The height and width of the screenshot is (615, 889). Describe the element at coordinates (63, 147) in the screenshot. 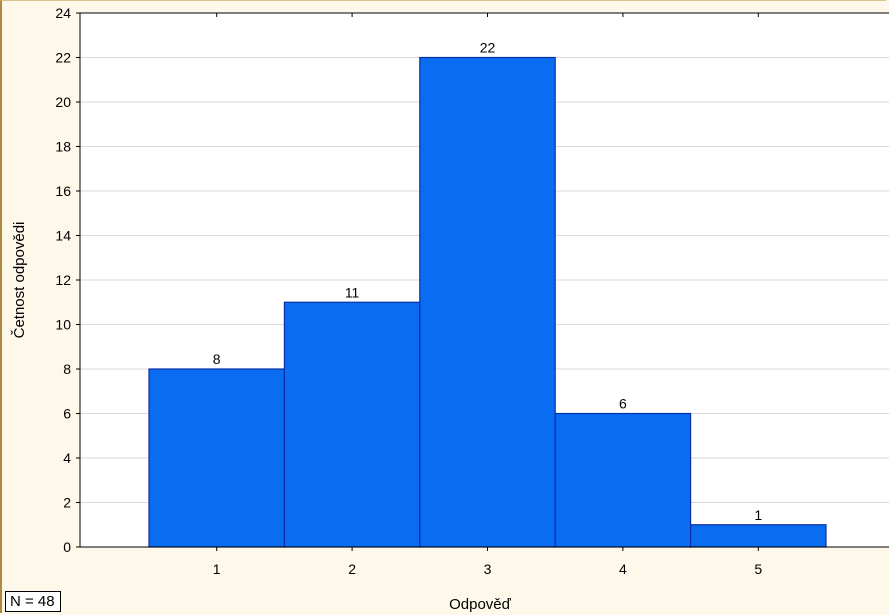

I see `y-tick-label: 18` at that location.